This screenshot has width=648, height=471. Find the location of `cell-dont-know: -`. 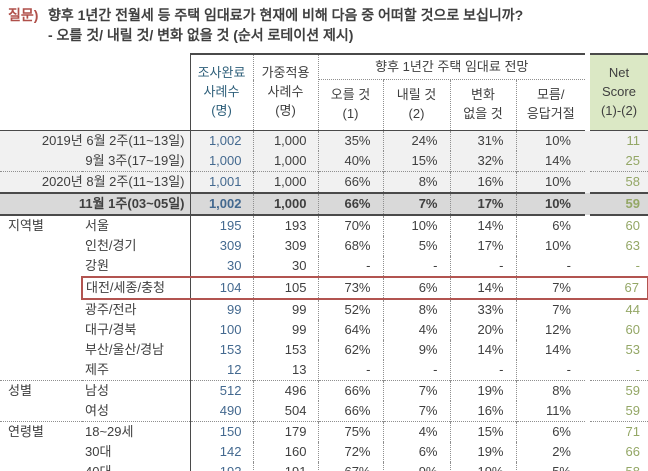

cell-dont-know: - is located at coordinates (568, 265).